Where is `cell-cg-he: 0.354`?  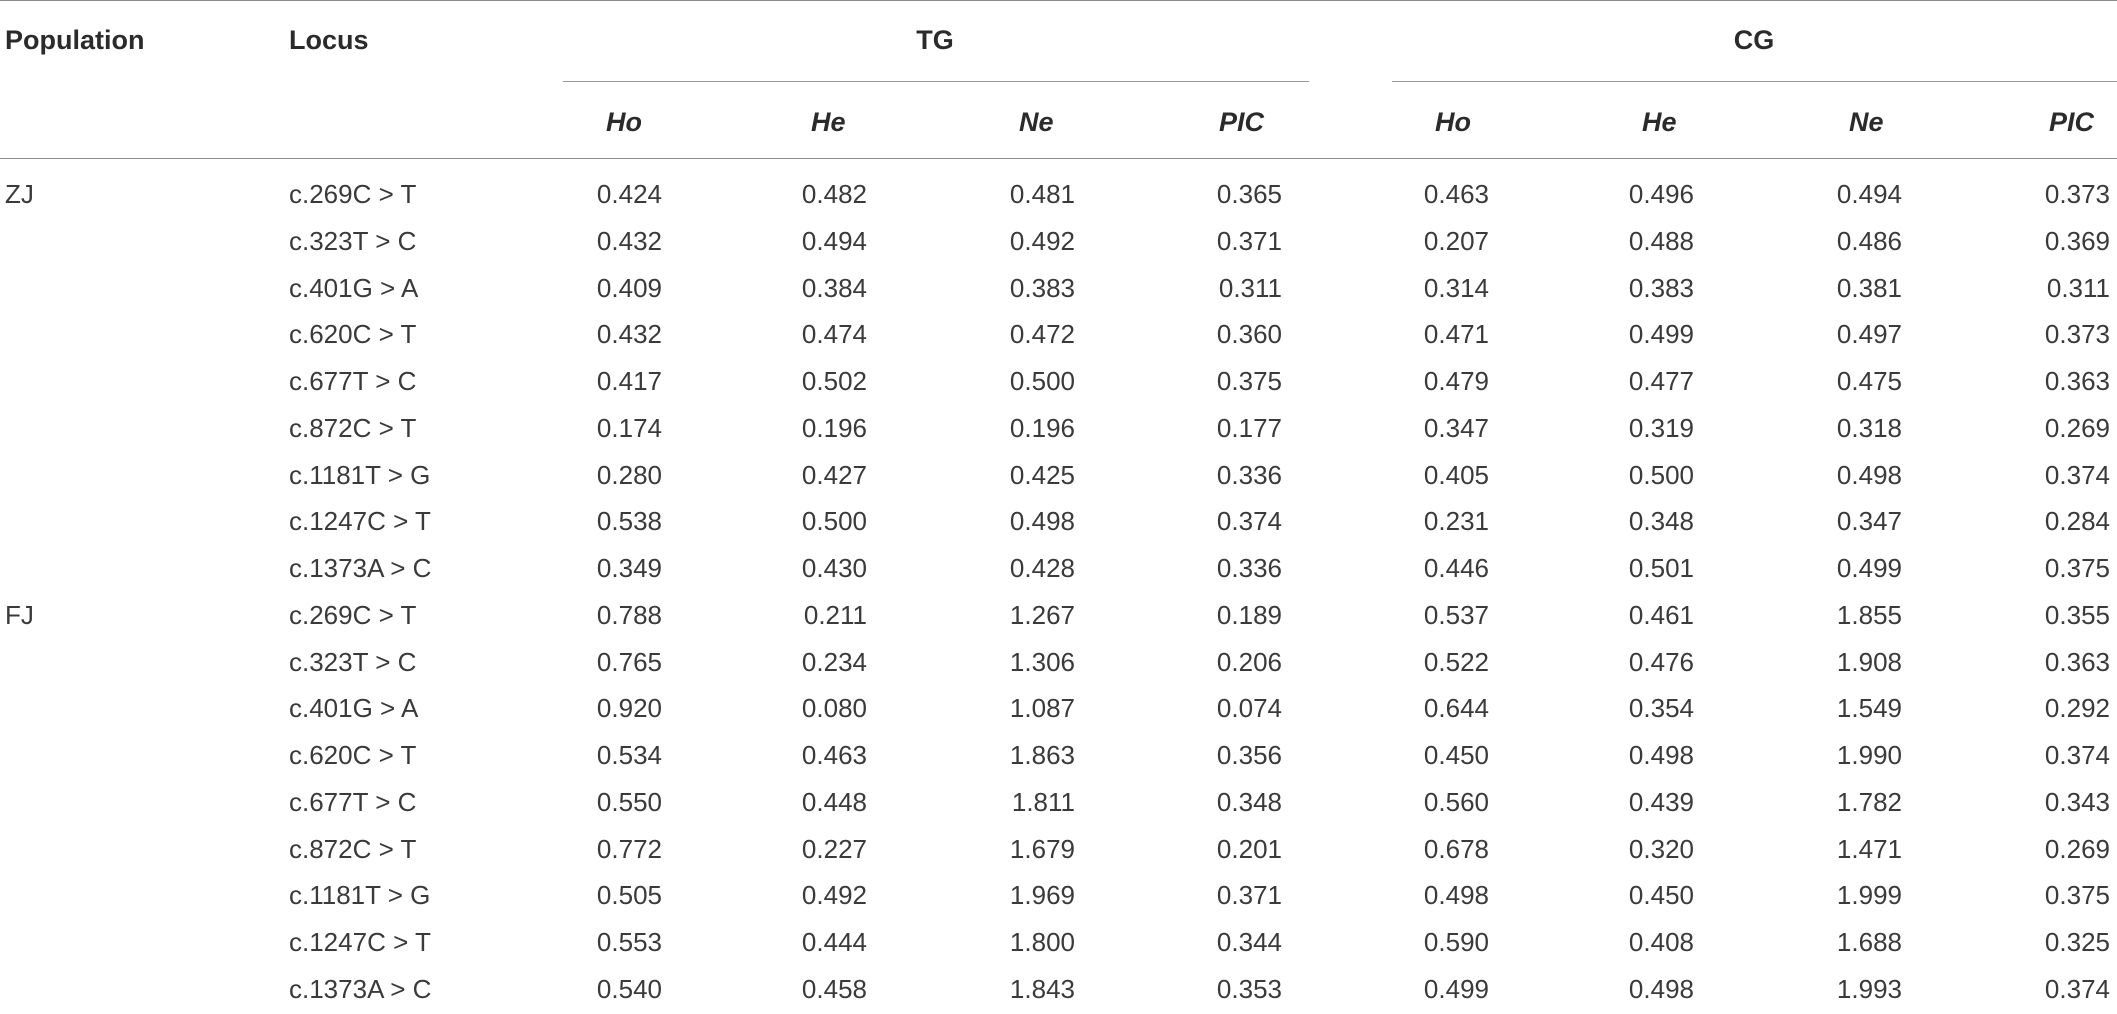
cell-cg-he: 0.354 is located at coordinates (1661, 708).